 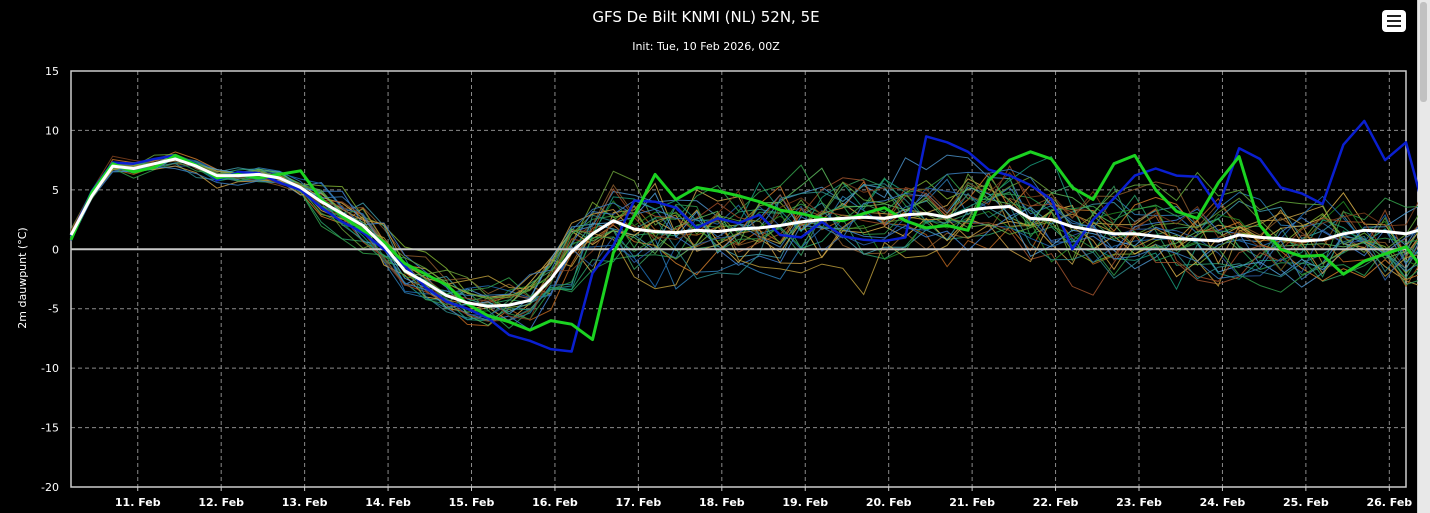 I want to click on y-tick-label: -20, so click(x=50, y=487).